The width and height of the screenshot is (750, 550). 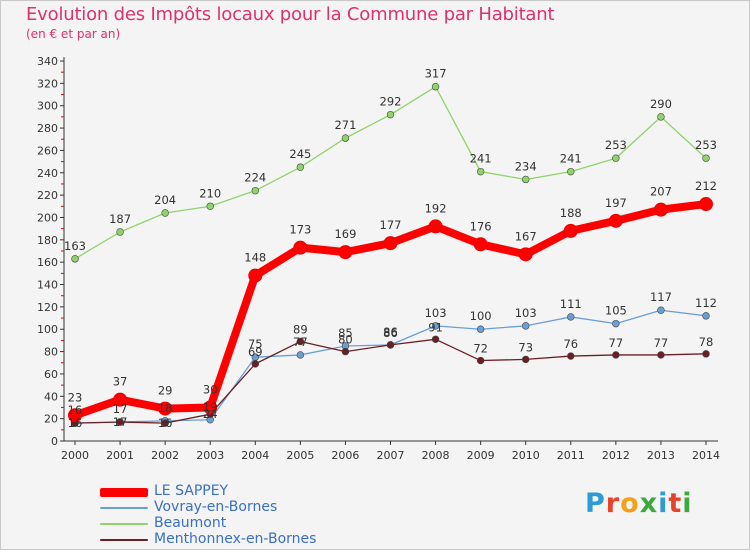 What do you see at coordinates (706, 455) in the screenshot?
I see `x-tick-label: 2014` at bounding box center [706, 455].